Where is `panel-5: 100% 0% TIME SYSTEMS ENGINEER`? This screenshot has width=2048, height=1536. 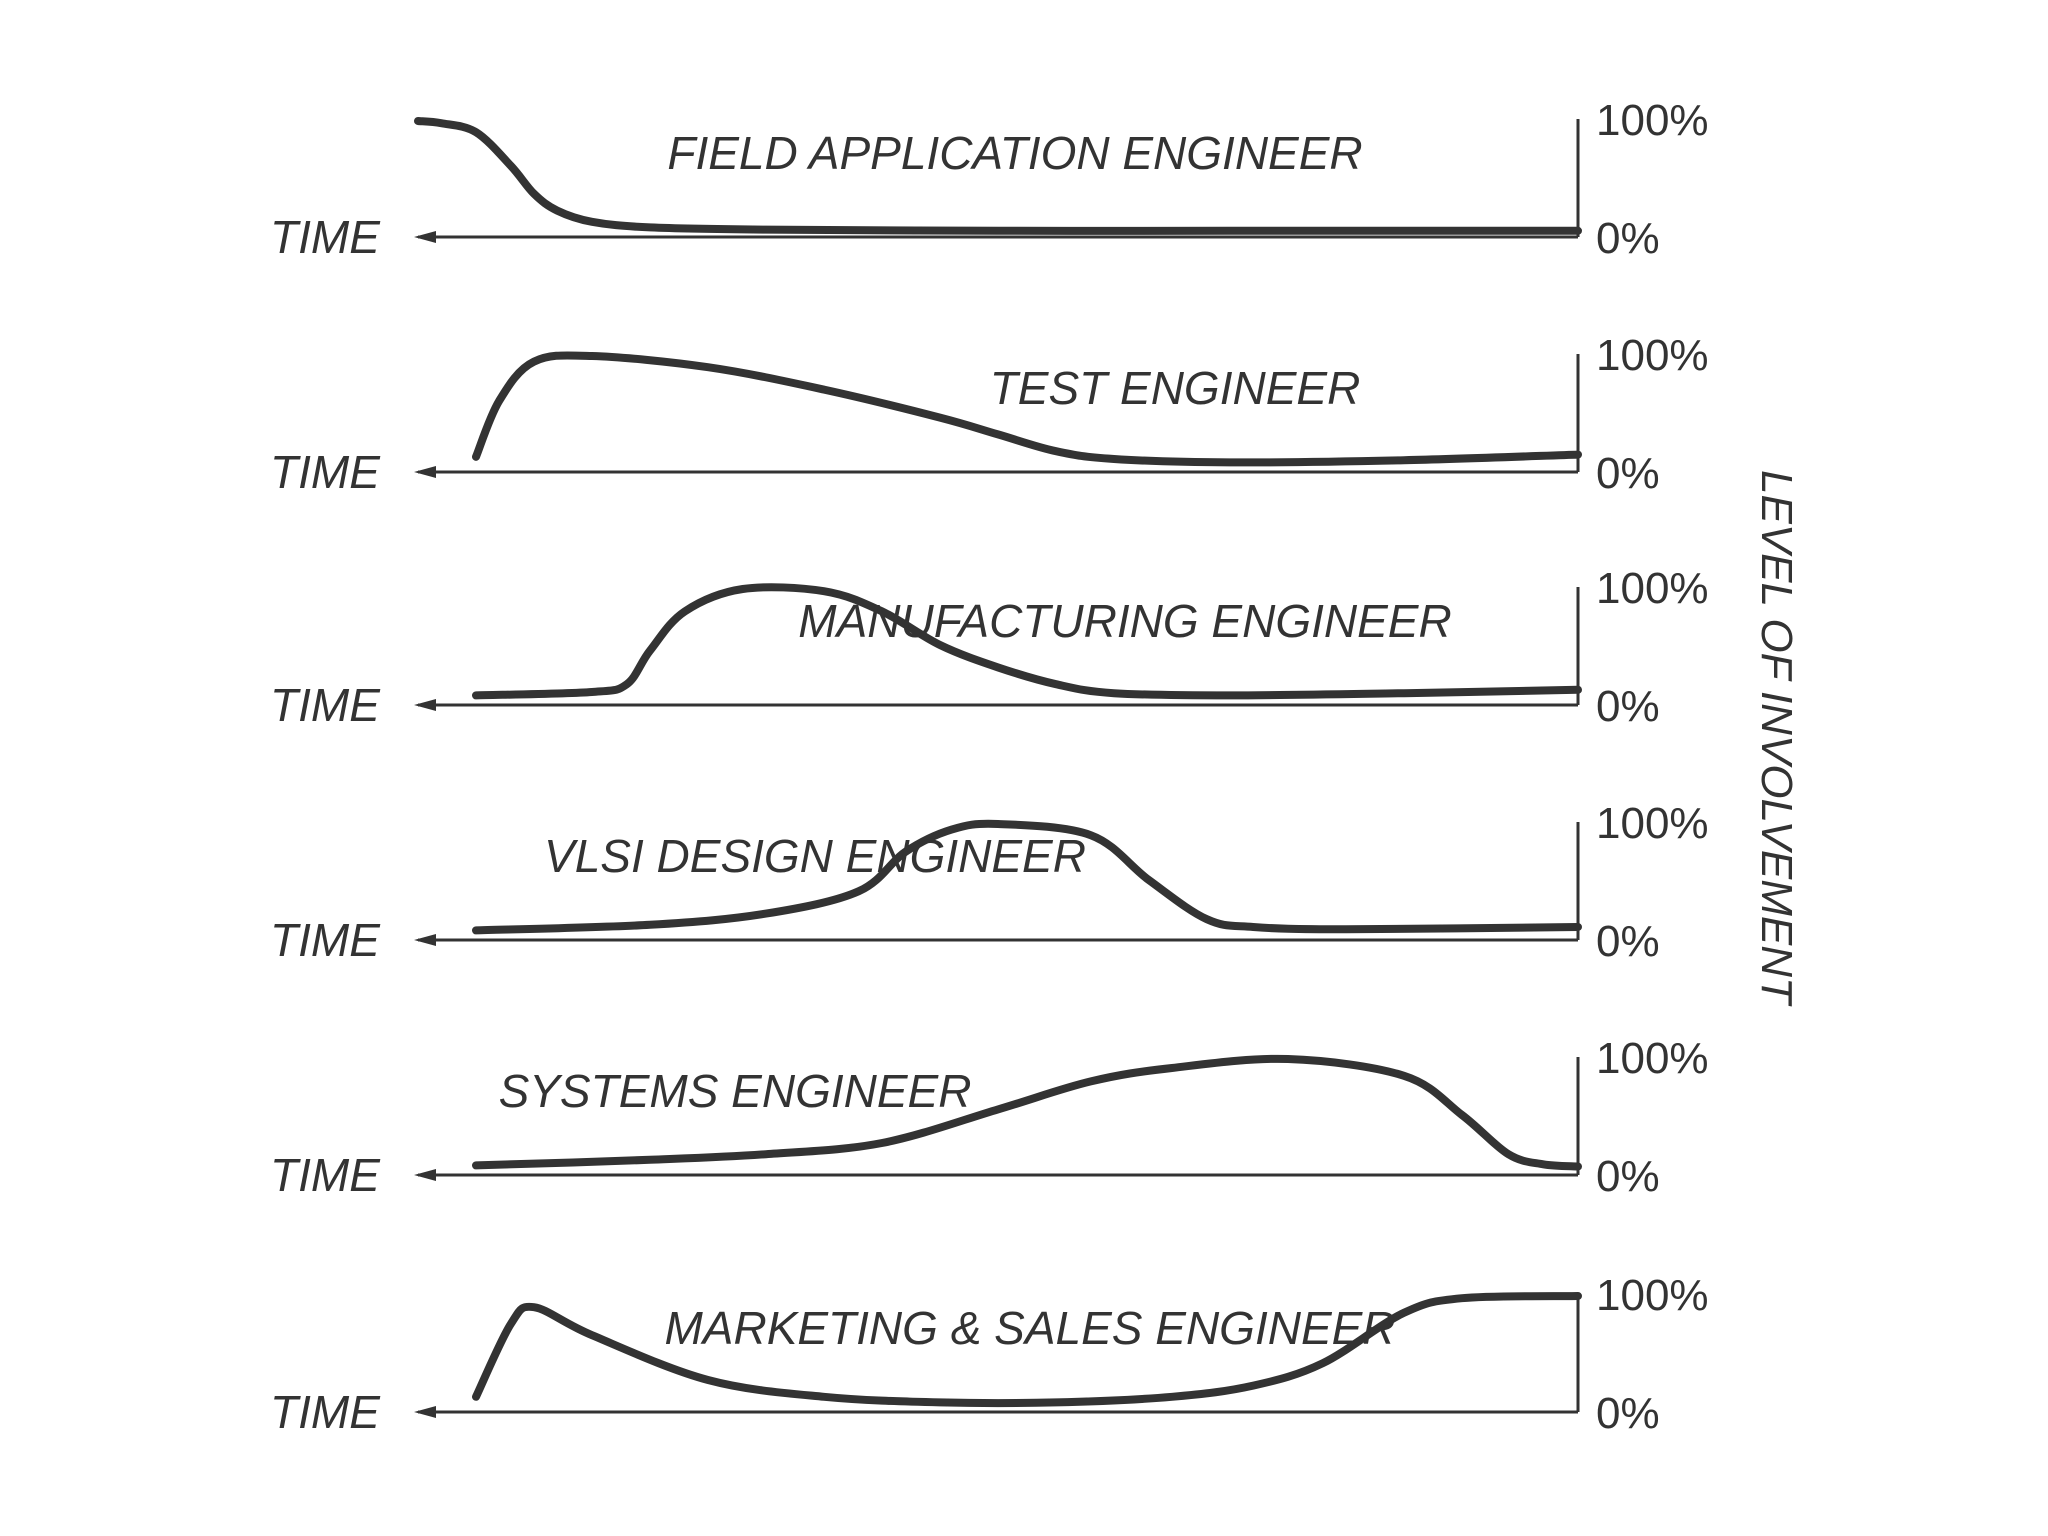
panel-5: 100% 0% TIME SYSTEMS ENGINEER is located at coordinates (989, 1117).